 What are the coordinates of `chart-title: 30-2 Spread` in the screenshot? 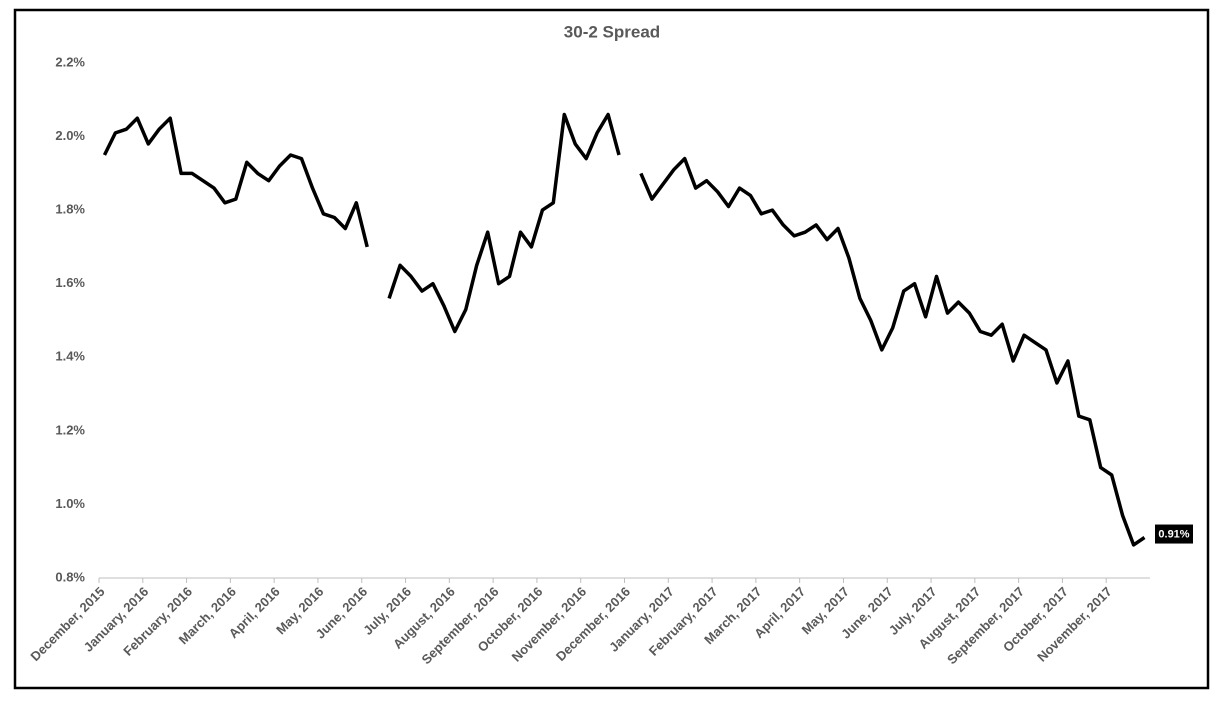 It's located at (612, 31).